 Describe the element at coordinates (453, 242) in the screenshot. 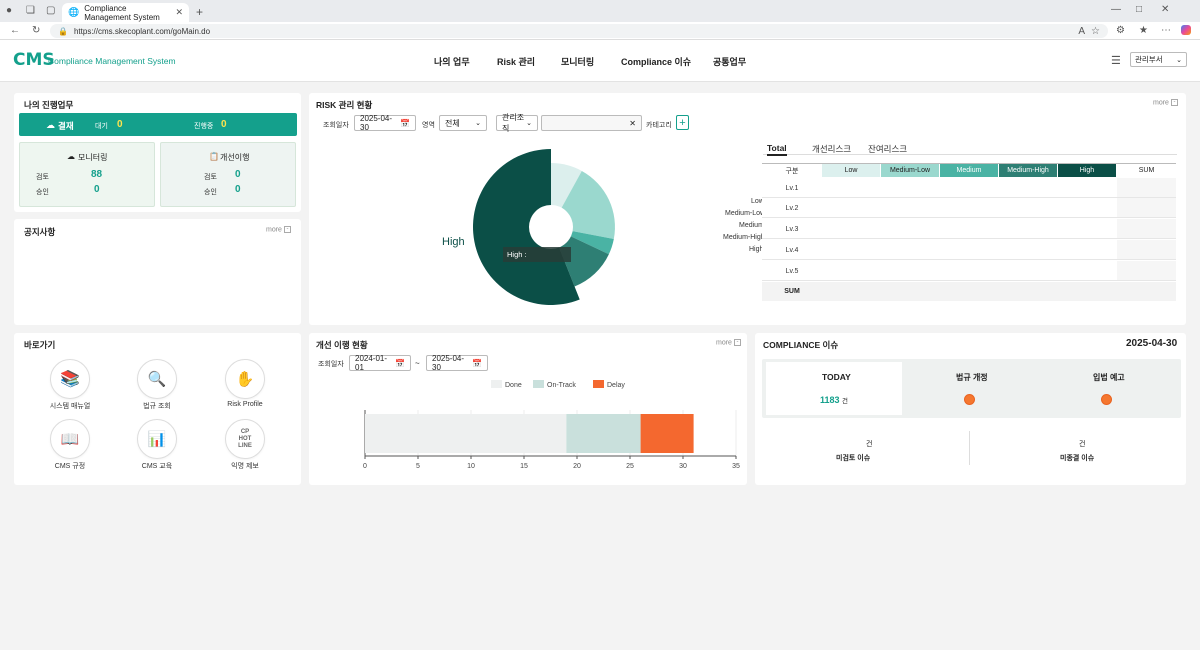

I see `pie-label-high: High` at that location.